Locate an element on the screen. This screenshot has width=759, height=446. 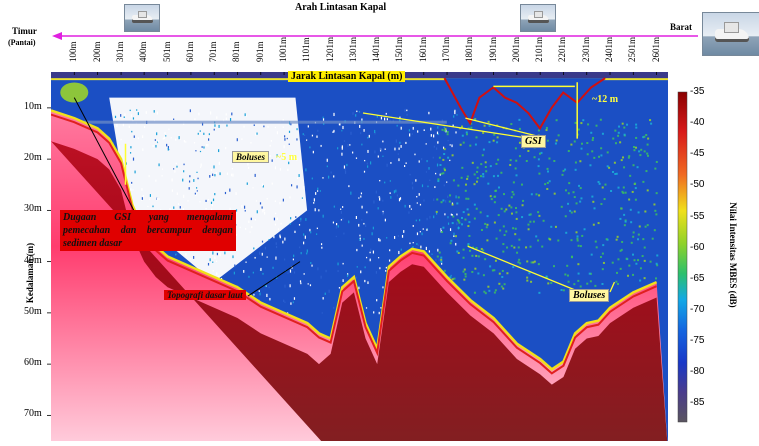
top-tick-label: 400m is located at coordinates (143, 51).